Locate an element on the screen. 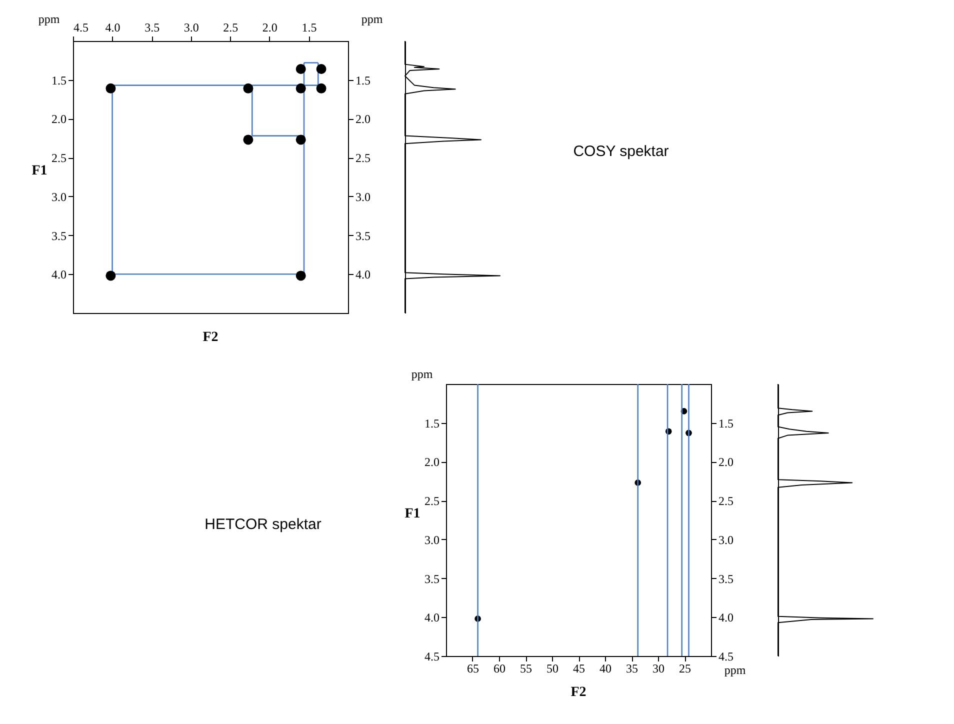  x-tick-label: 35 is located at coordinates (632, 669).